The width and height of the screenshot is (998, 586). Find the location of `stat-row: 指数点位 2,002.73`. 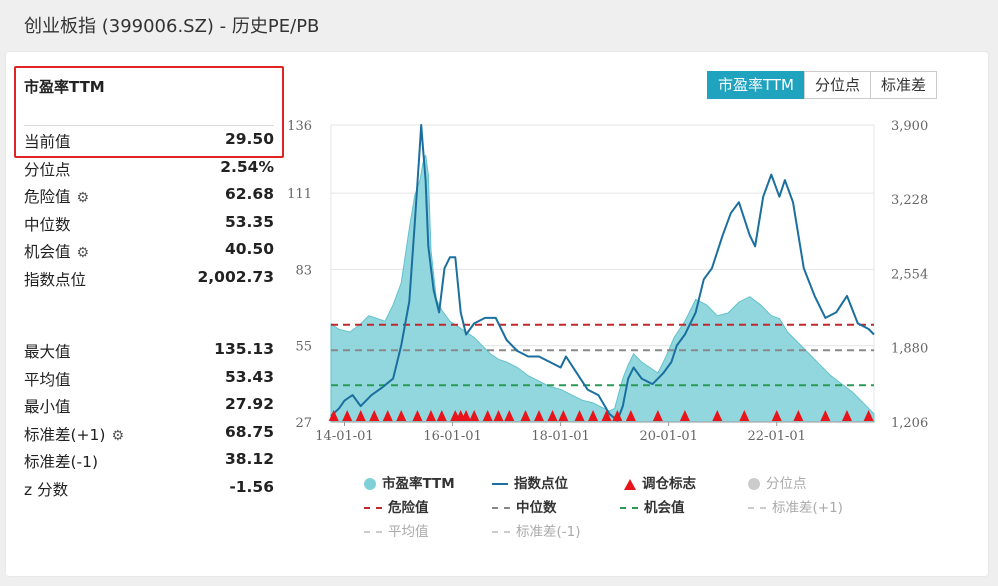

stat-row: 指数点位 2,002.73 is located at coordinates (149, 281).